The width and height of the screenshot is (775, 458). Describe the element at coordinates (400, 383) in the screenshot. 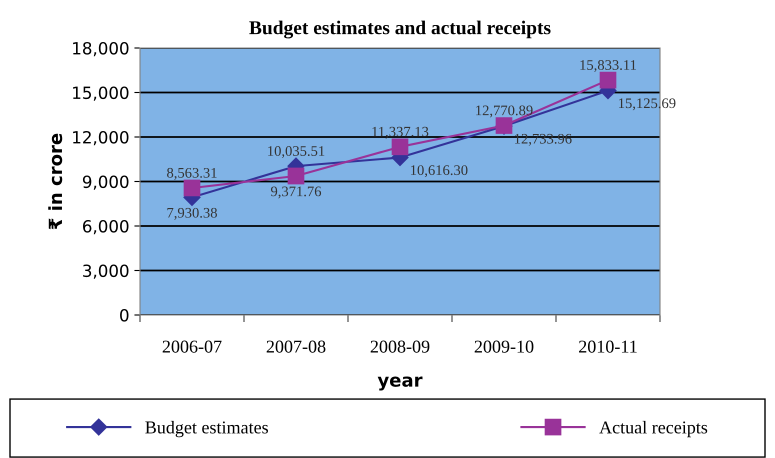

I see `x-axis-title: year` at that location.